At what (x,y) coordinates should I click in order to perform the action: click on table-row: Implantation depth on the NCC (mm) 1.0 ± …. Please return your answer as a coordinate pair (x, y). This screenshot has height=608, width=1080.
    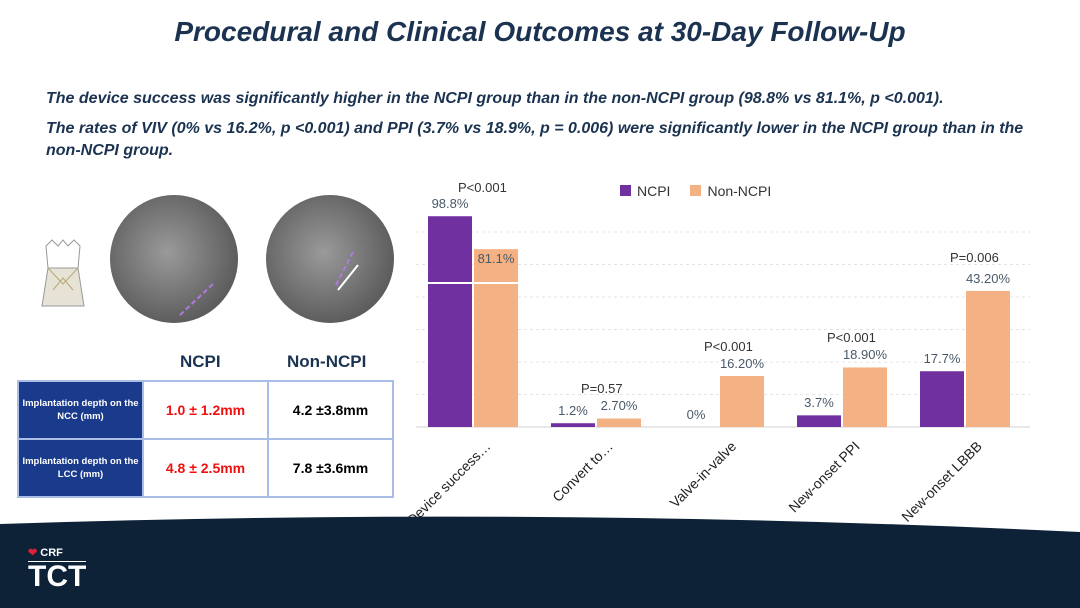
    Looking at the image, I should click on (205, 410).